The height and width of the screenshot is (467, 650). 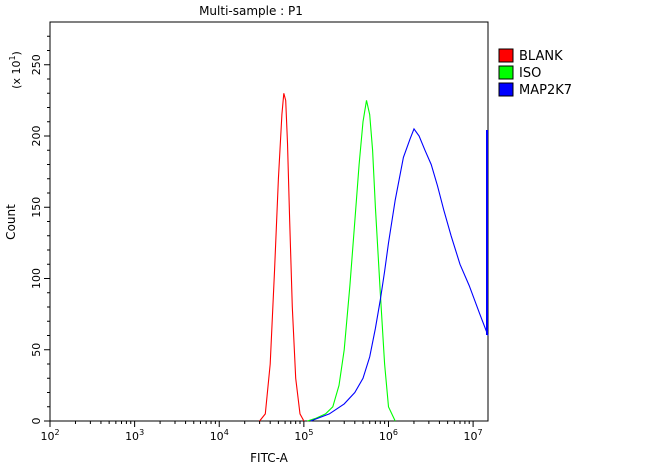 What do you see at coordinates (388, 435) in the screenshot?
I see `x-tick-label: 10⁶` at bounding box center [388, 435].